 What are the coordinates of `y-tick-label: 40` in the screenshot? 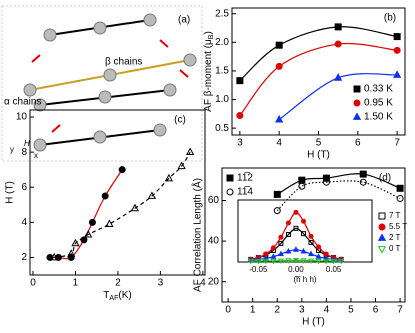 It's located at (214, 241).